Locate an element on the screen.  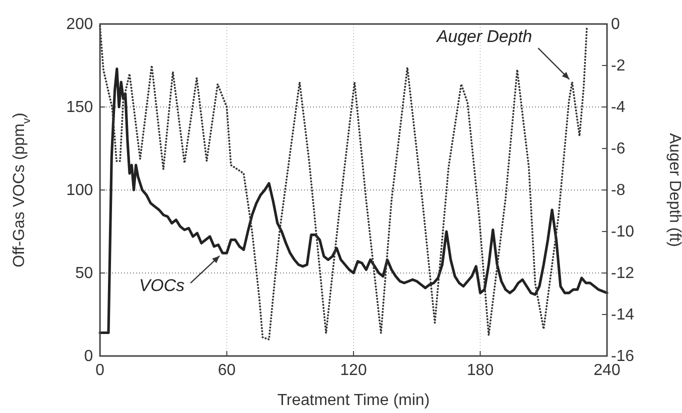
y2-tick-label: -12 is located at coordinates (622, 273).